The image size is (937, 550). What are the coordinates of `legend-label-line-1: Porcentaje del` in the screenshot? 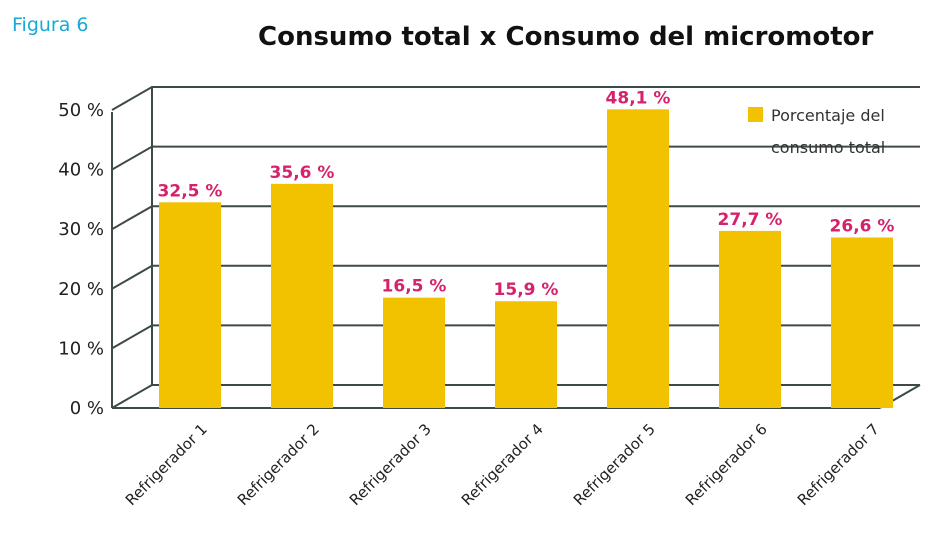 It's located at (828, 115).